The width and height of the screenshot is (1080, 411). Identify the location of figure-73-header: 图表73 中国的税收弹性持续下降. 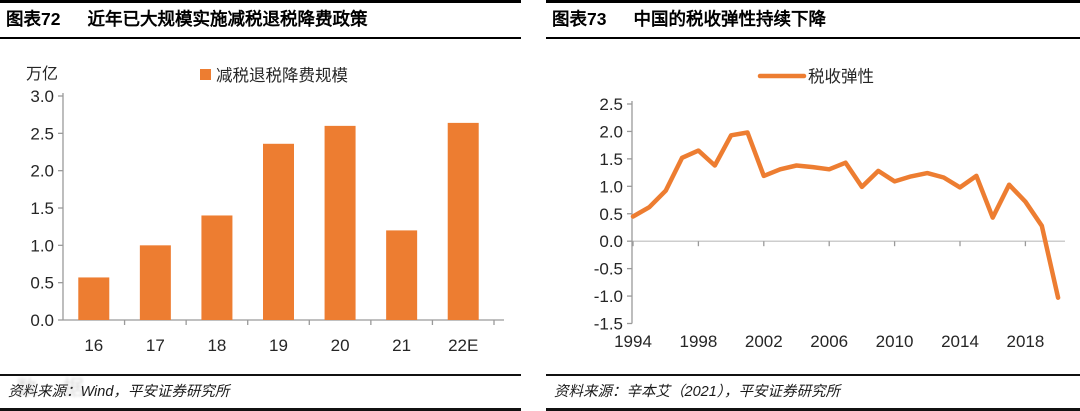
(813, 19).